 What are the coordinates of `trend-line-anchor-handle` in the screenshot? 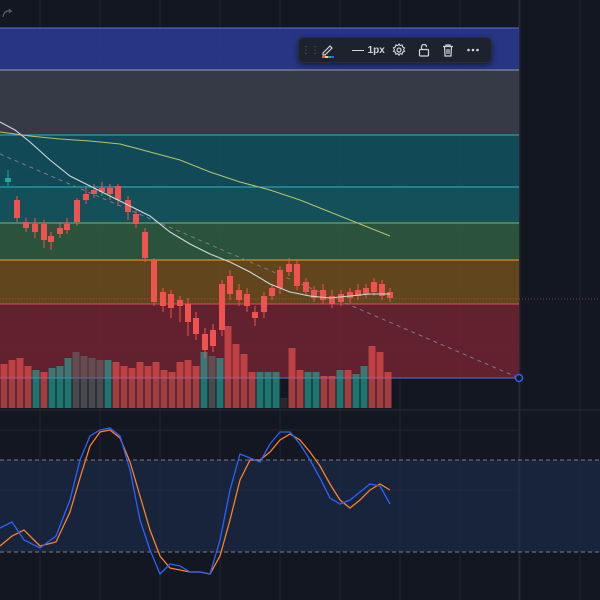 It's located at (519, 378).